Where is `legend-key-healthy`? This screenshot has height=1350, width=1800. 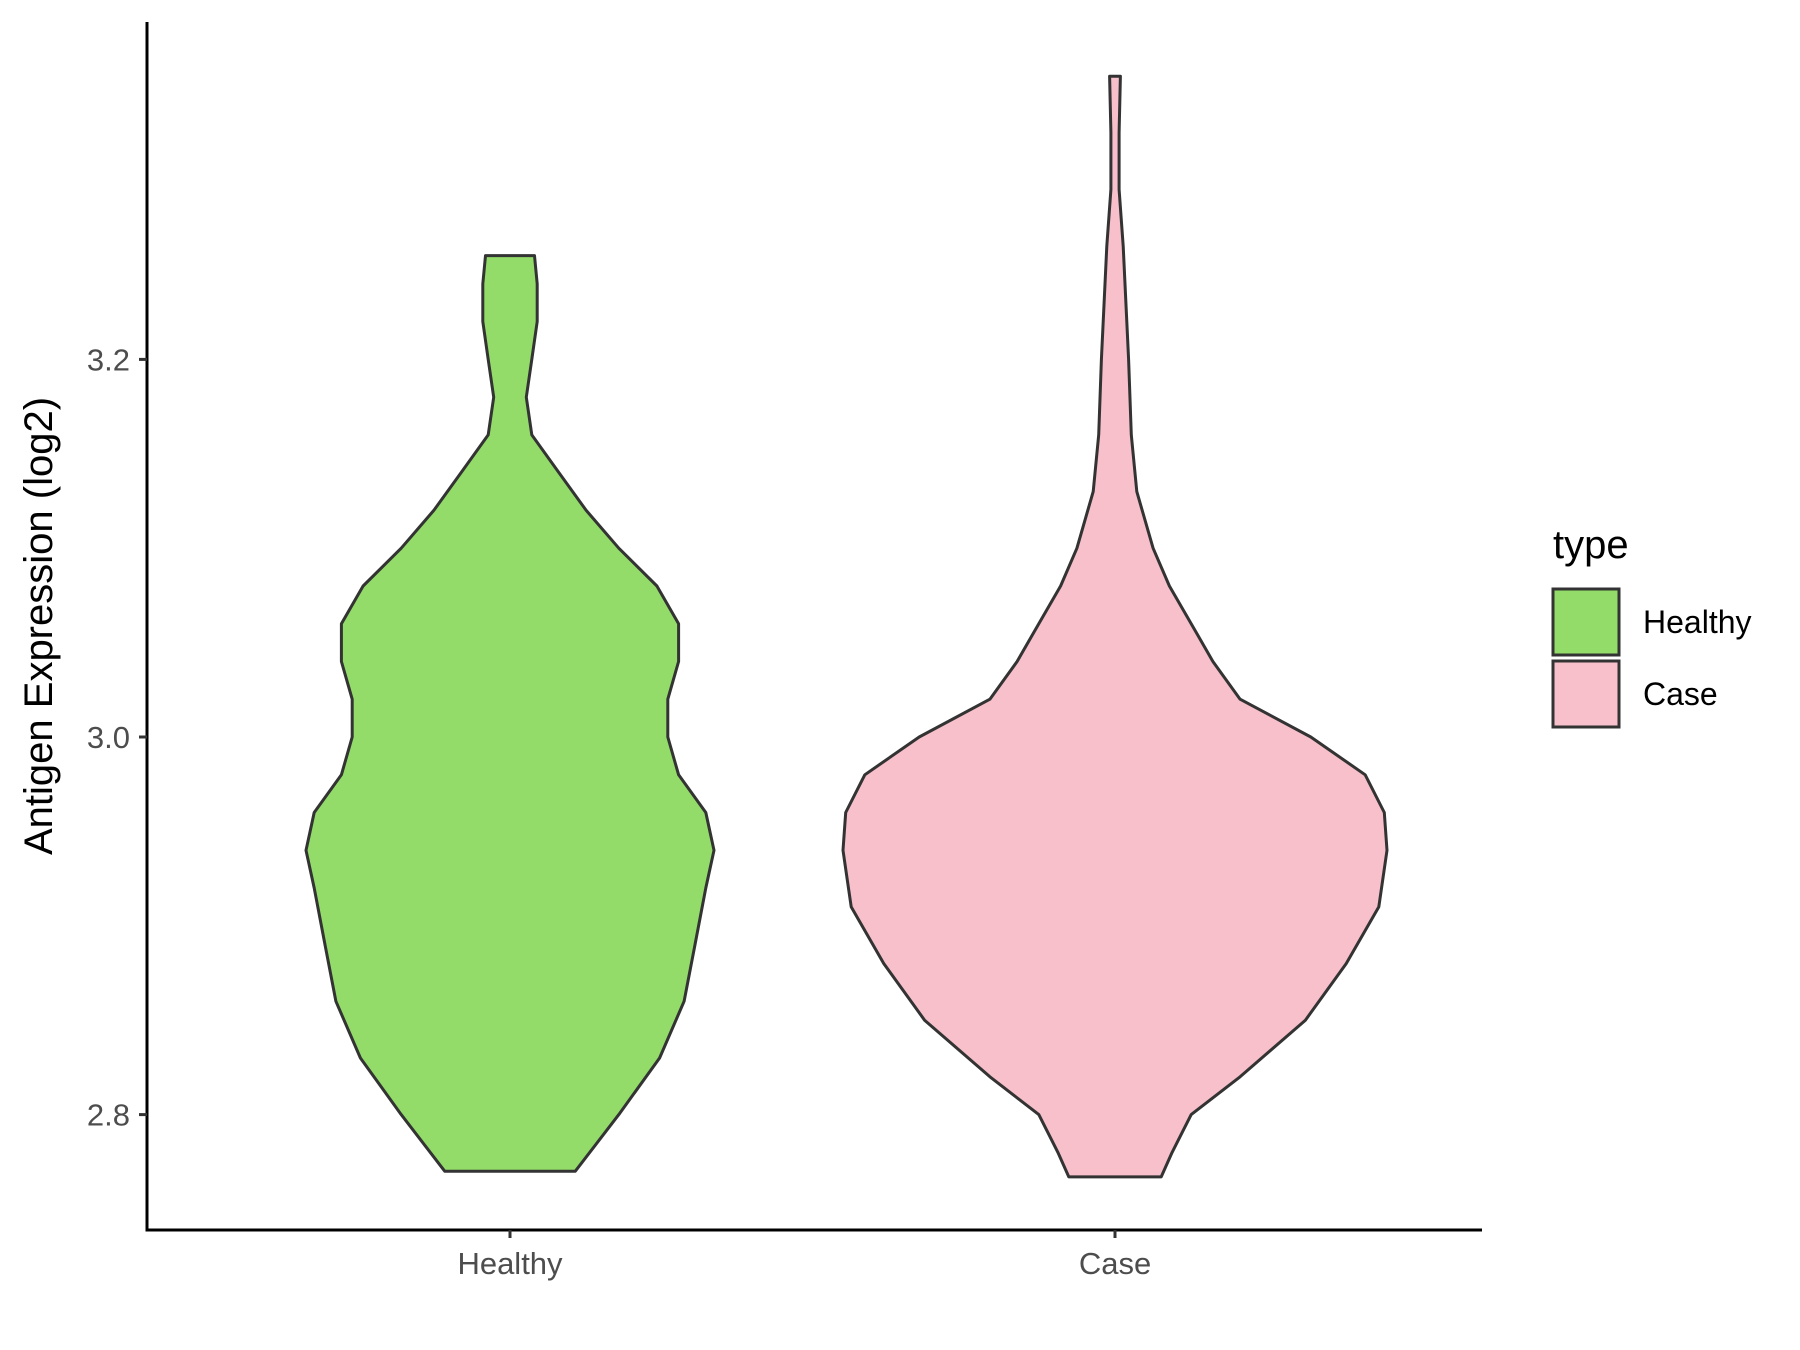
legend-key-healthy is located at coordinates (1586, 622).